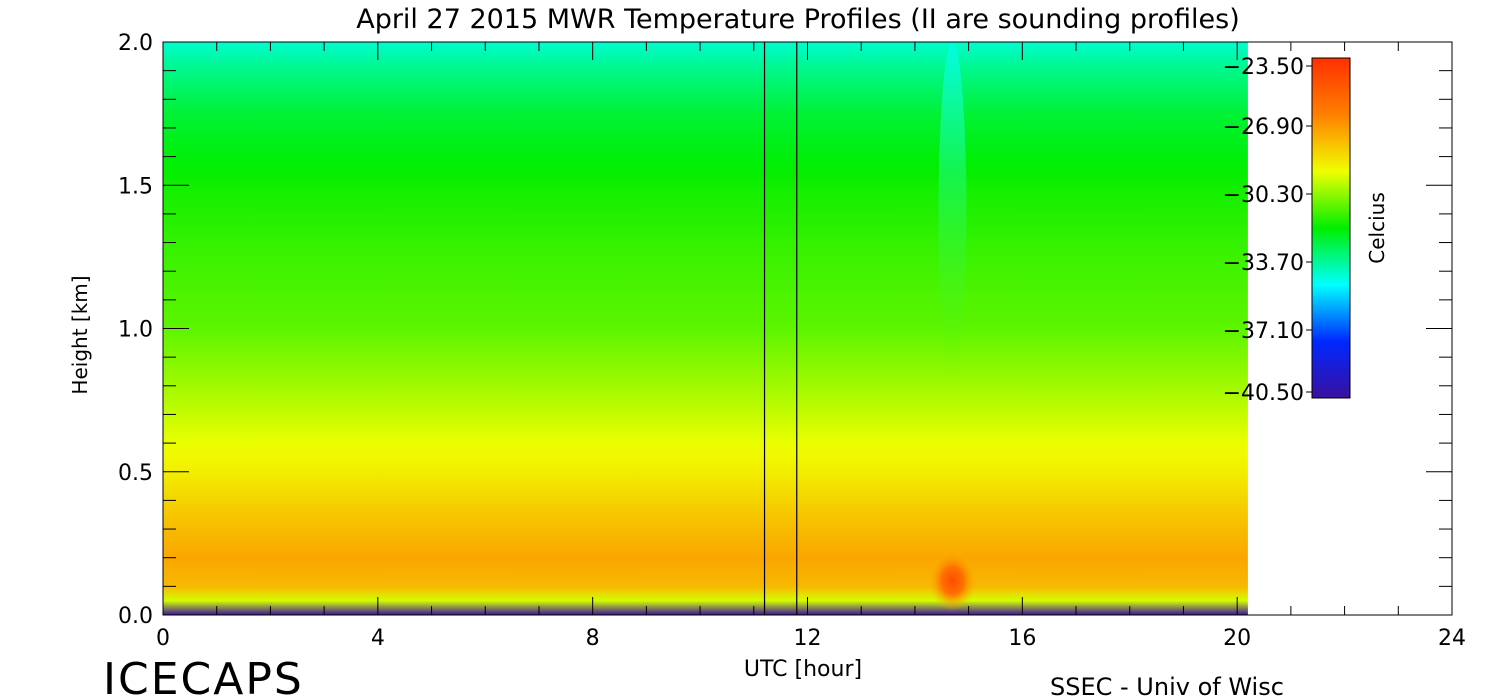 The image size is (1500, 700). What do you see at coordinates (952, 214) in the screenshot?
I see `cool-column-feature` at bounding box center [952, 214].